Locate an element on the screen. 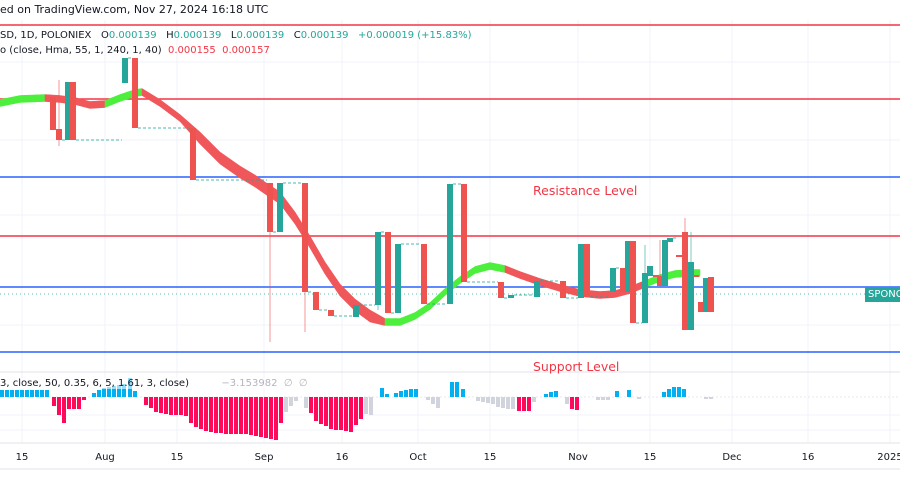 Image resolution: width=900 pixels, height=500 pixels. oscillator-value: −3.153982 is located at coordinates (249, 383).